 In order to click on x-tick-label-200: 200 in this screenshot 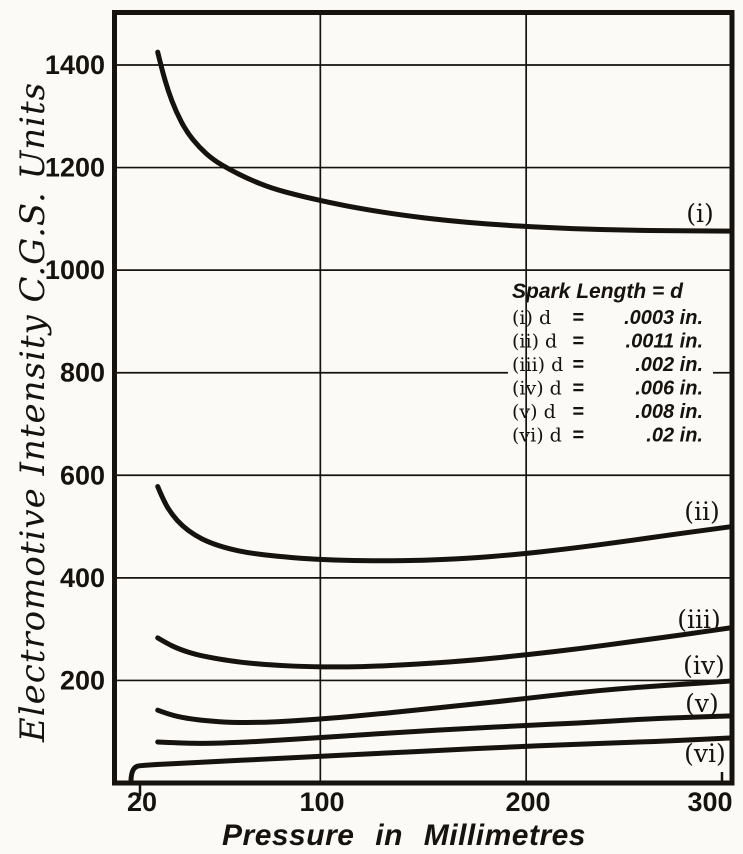, I will do `click(527, 802)`.